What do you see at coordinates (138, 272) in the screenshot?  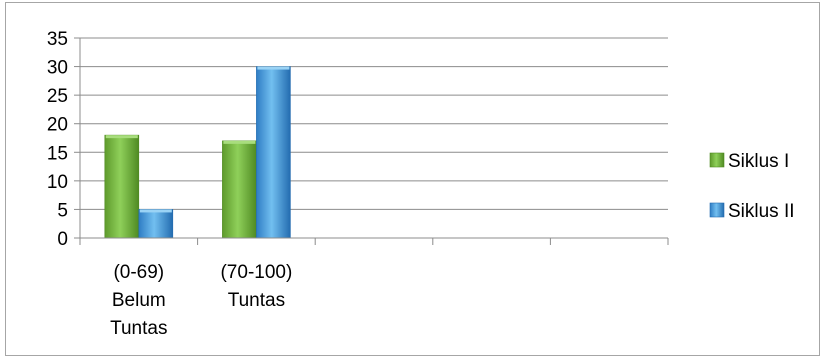 I see `x-category-label: (0-69)` at bounding box center [138, 272].